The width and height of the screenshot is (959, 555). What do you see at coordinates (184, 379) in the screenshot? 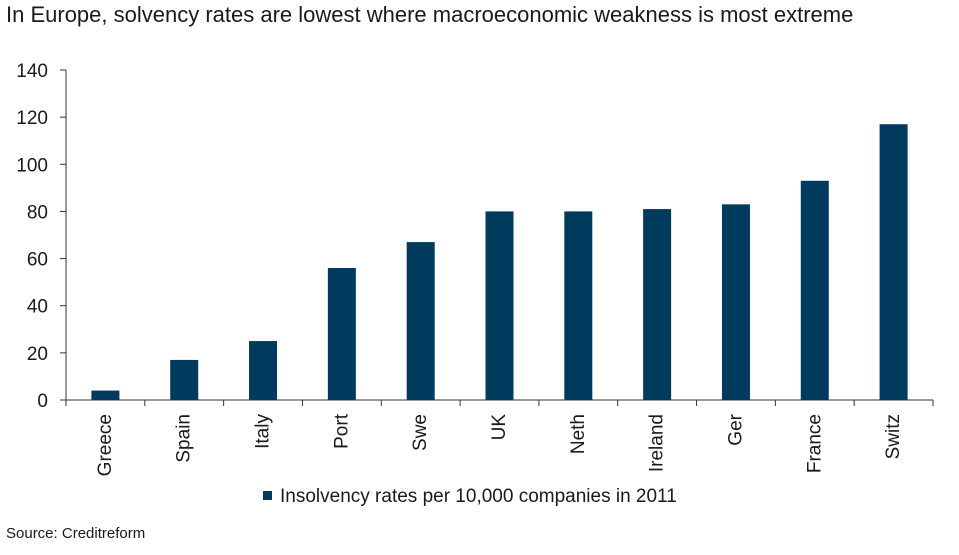
I see `bar-spain` at bounding box center [184, 379].